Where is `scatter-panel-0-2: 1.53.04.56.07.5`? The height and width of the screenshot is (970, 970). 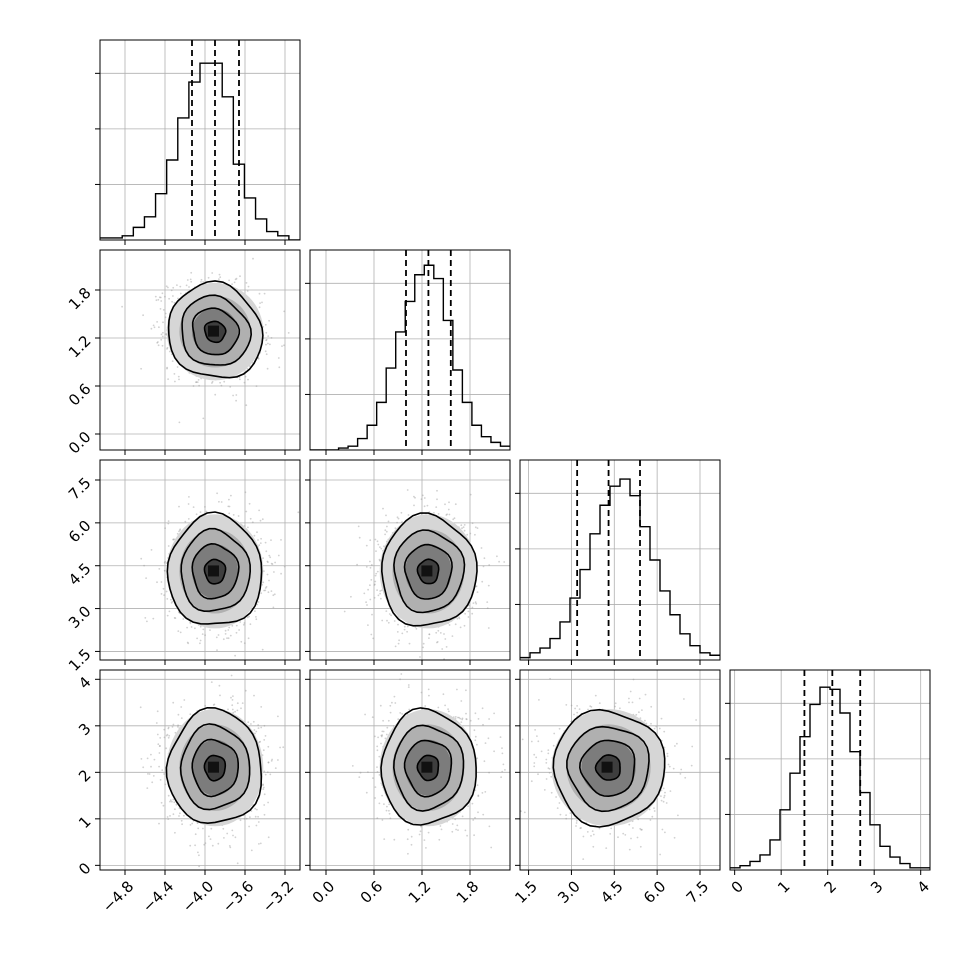
scatter-panel-0-2: 1.53.04.56.07.5 is located at coordinates (183, 567).